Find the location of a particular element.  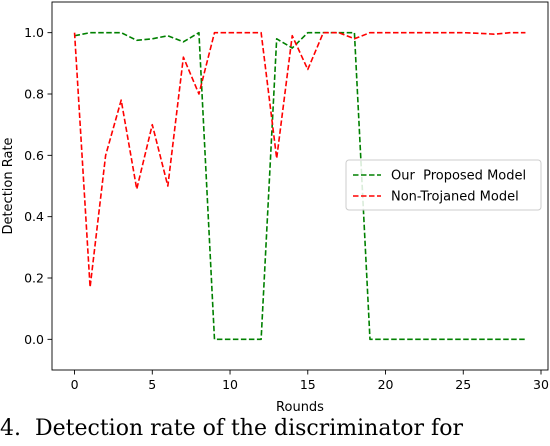

y-tick-label: 0.2 is located at coordinates (34, 278).